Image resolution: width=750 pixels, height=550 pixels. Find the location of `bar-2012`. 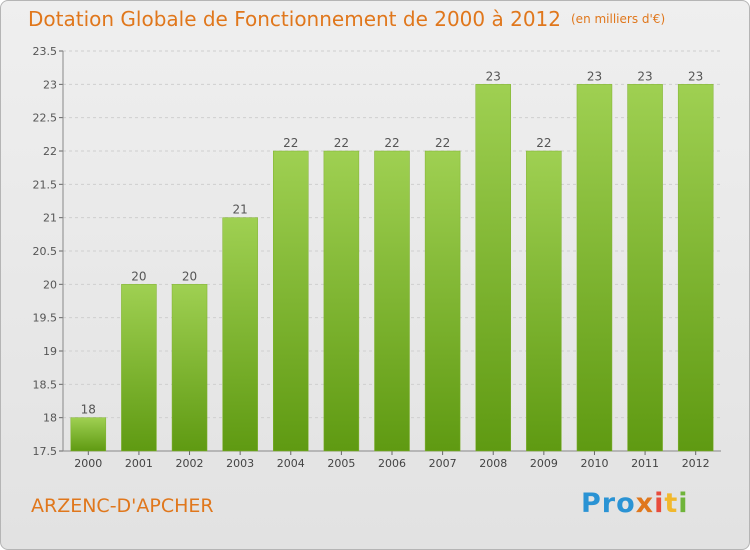

bar-2012 is located at coordinates (695, 268).